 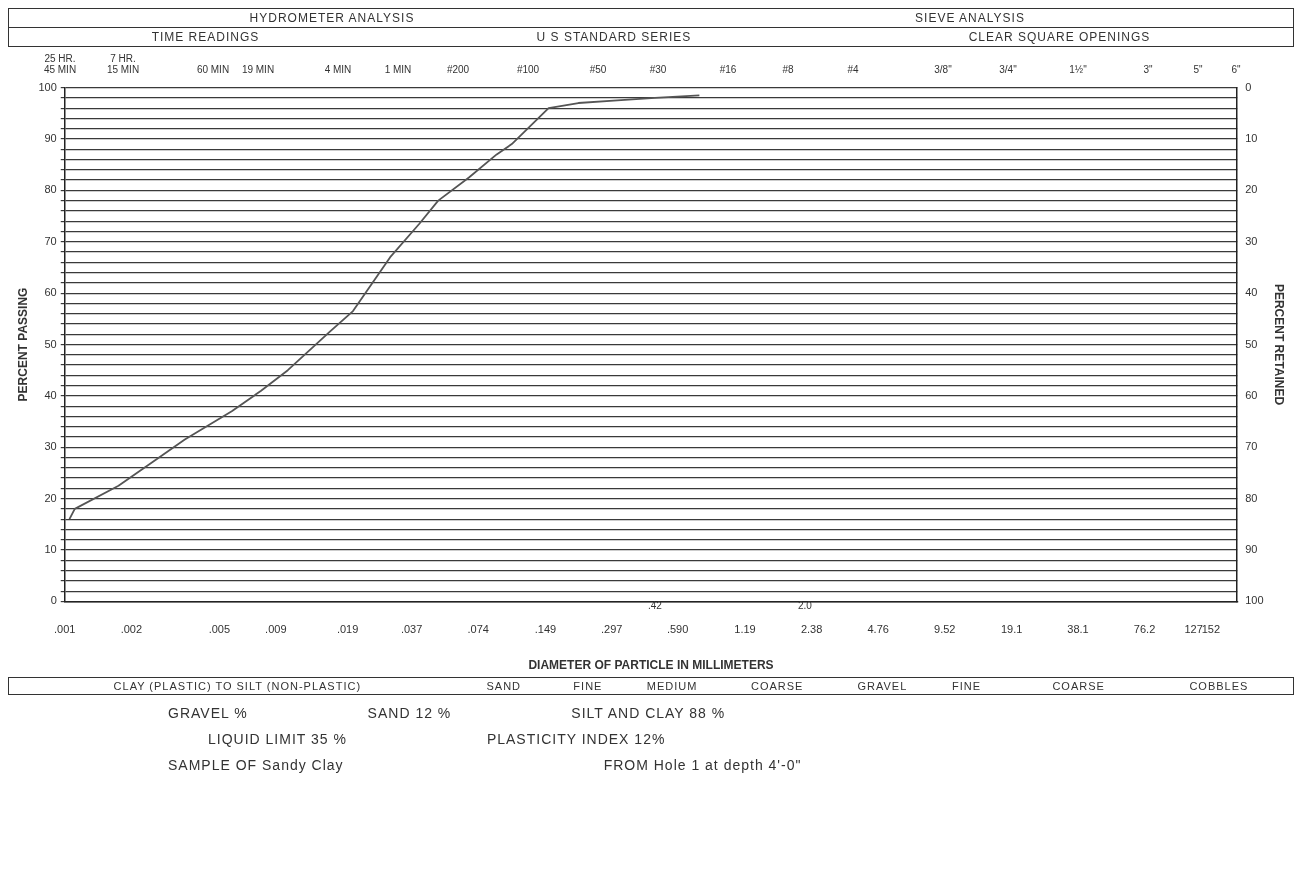 What do you see at coordinates (1251, 446) in the screenshot?
I see `y2-tick-label: 70` at bounding box center [1251, 446].